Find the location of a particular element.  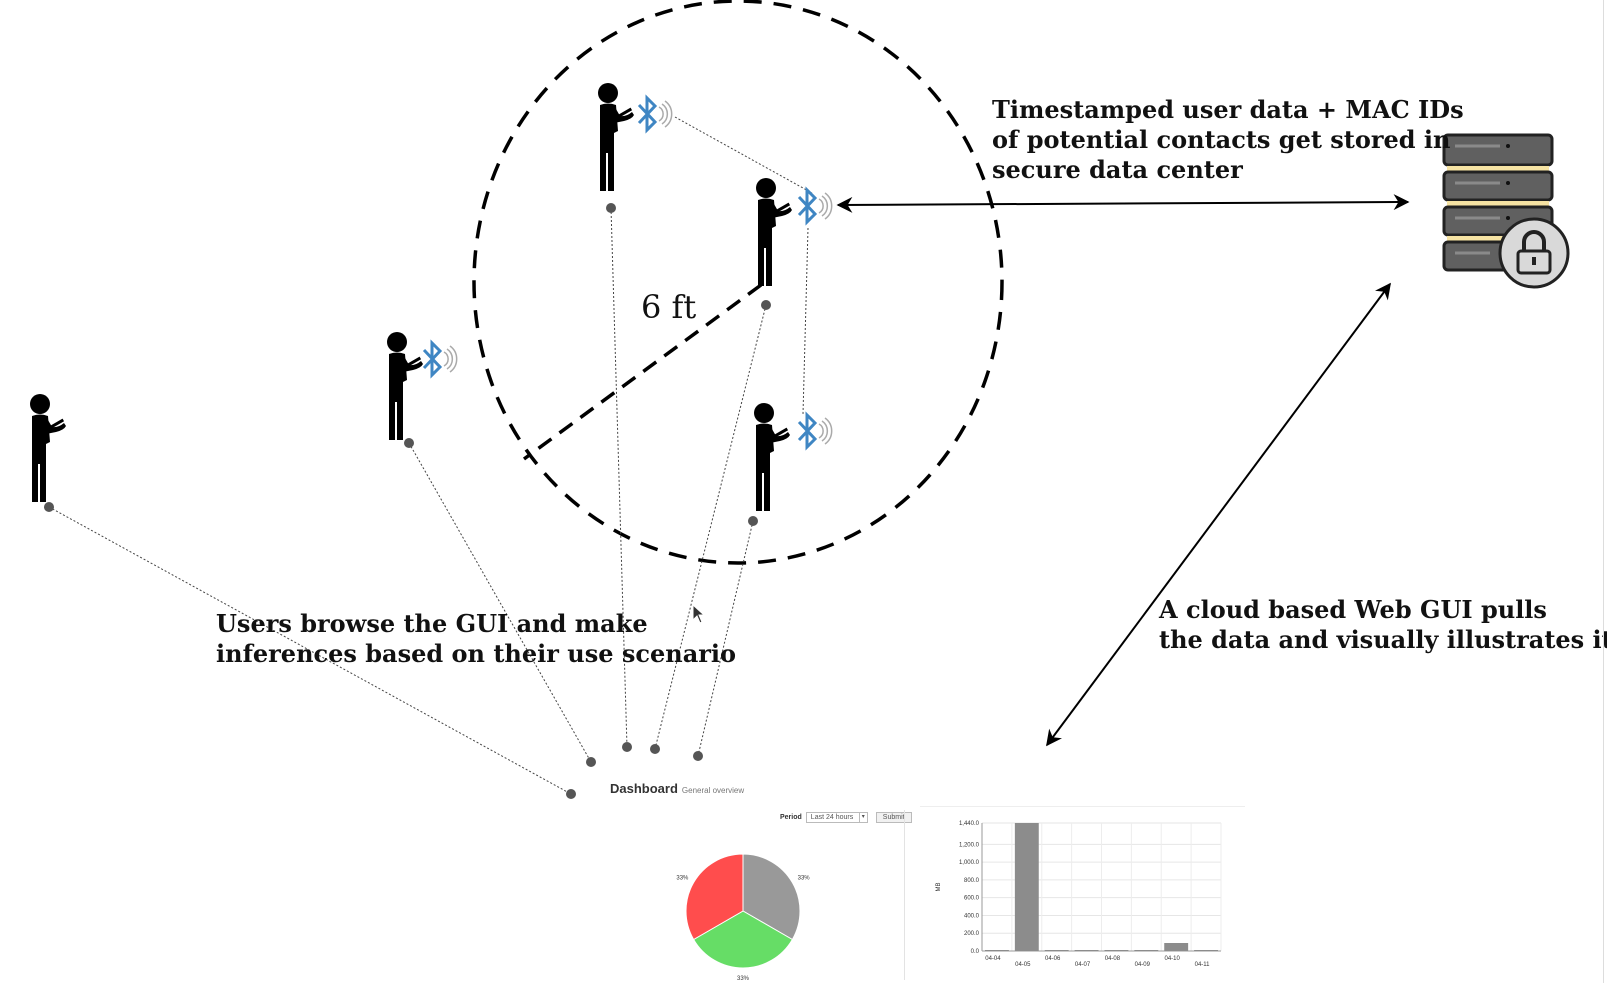

panel-top-rule is located at coordinates (1082, 806).